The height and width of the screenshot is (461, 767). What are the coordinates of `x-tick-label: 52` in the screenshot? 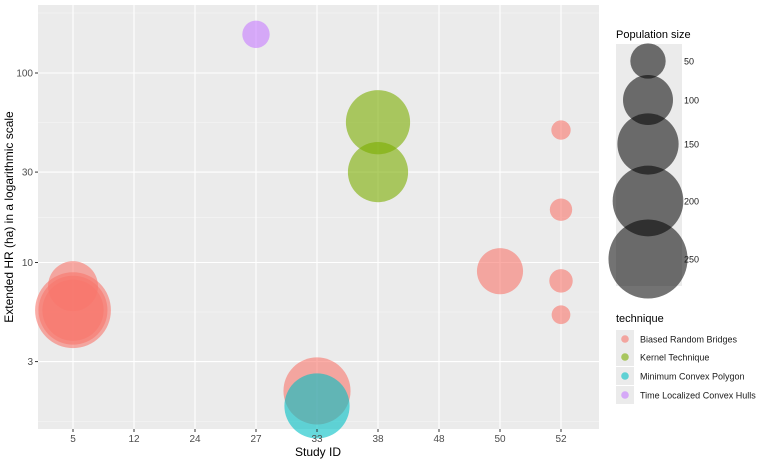 It's located at (561, 439).